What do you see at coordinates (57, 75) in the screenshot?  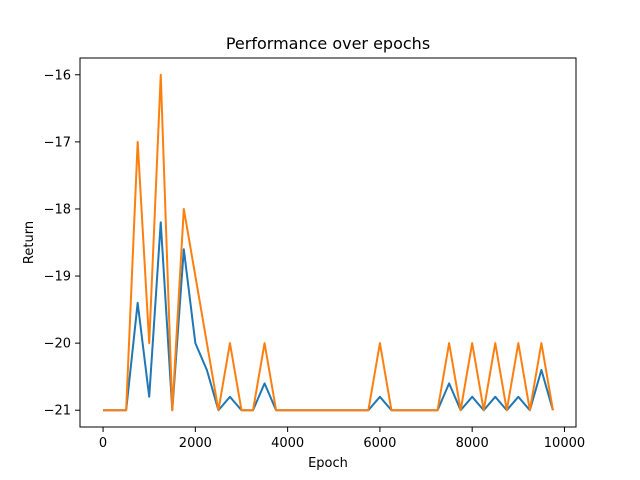 I see `y-tick-label: −16` at bounding box center [57, 75].